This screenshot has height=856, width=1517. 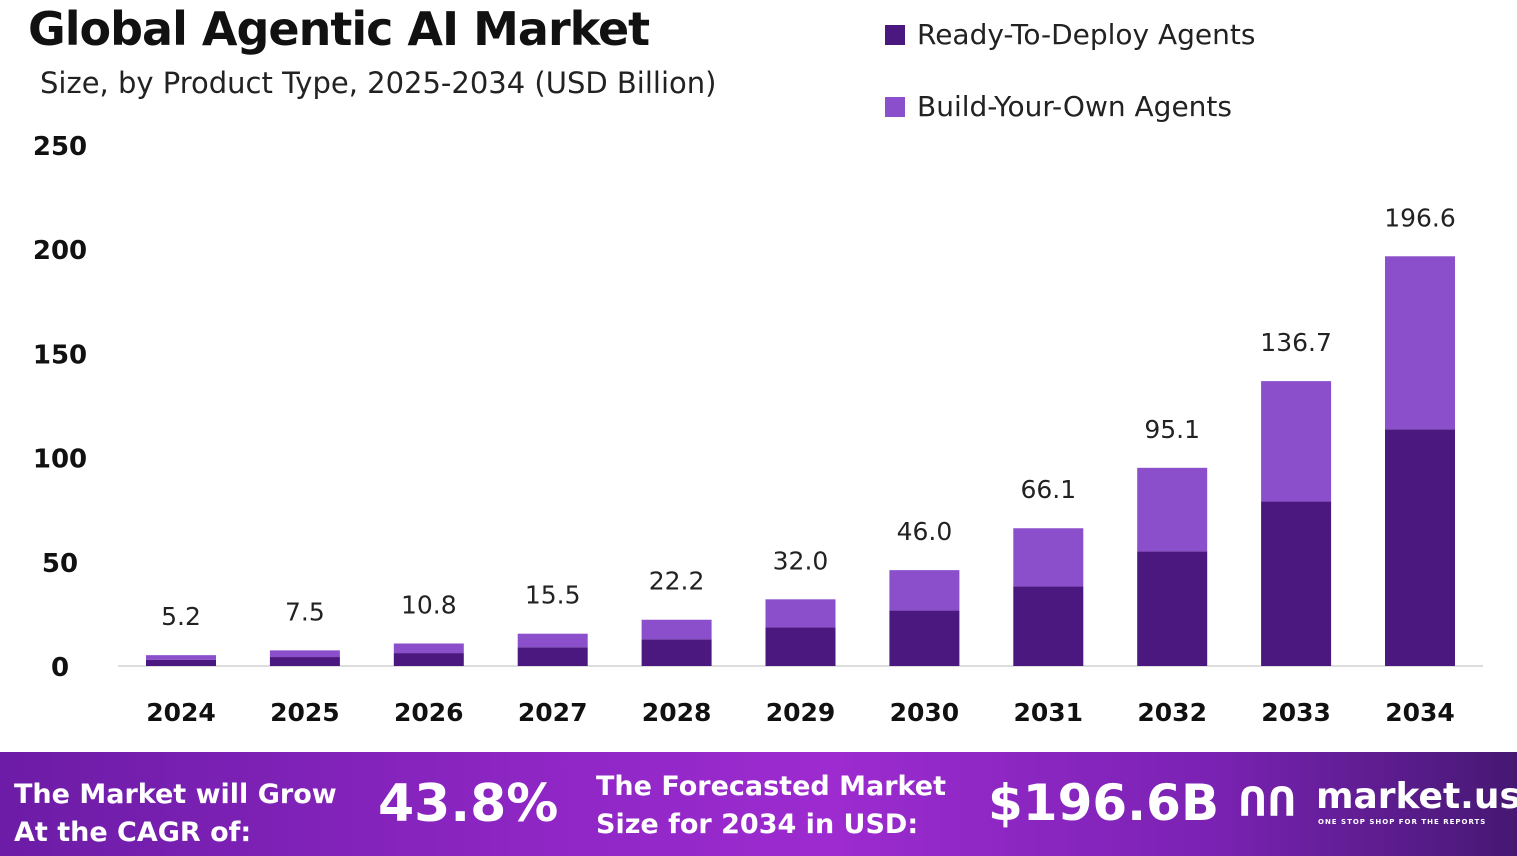 I want to click on legend-label-ready: Ready-To-Deploy Agents, so click(x=1086, y=34).